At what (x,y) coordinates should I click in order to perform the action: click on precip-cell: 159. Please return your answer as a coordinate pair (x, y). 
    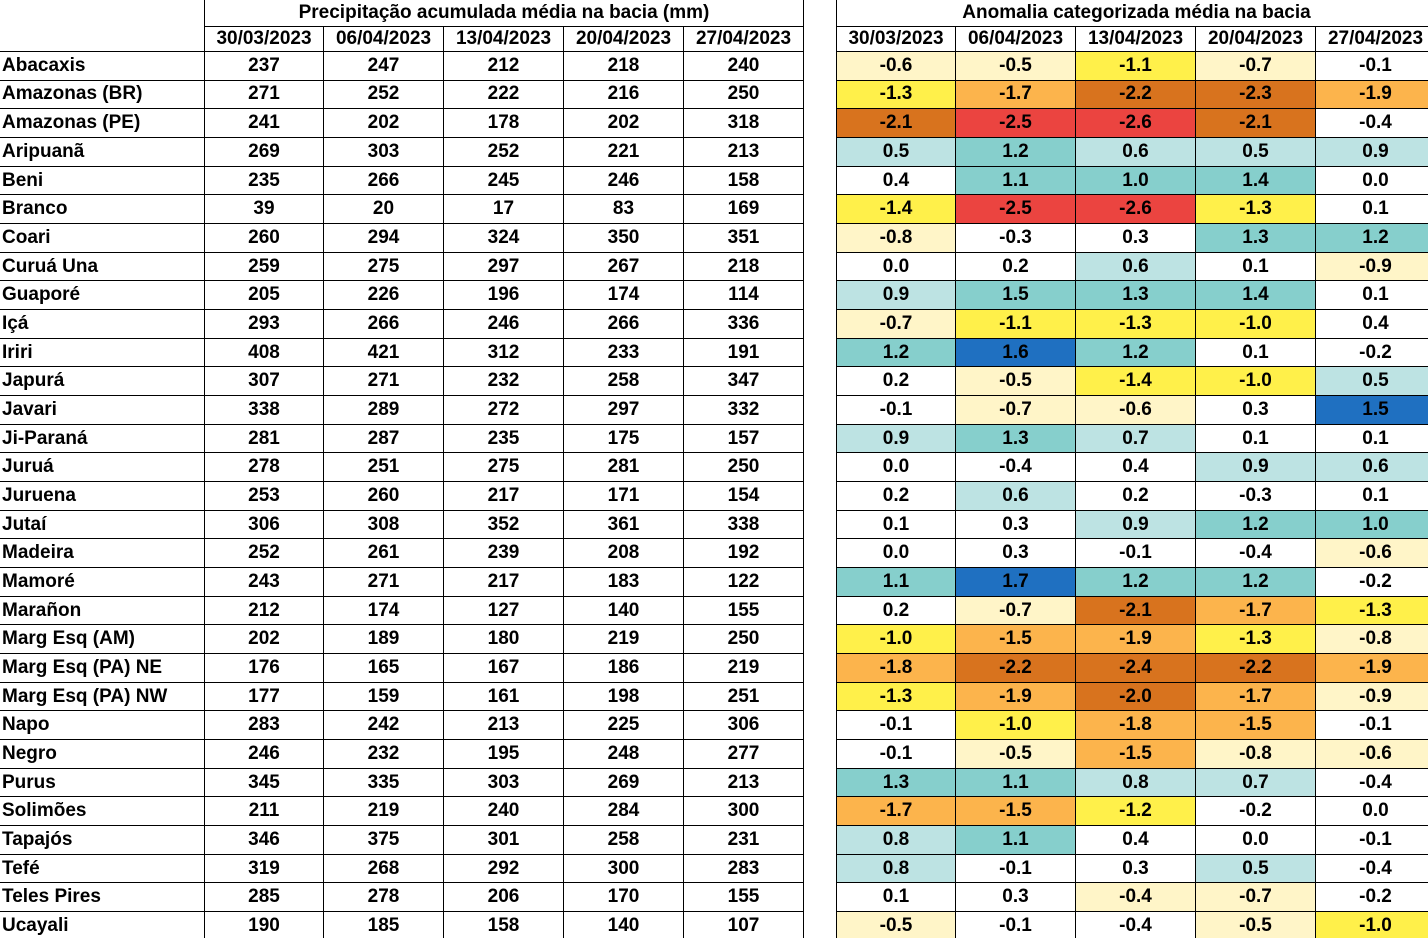
    Looking at the image, I should click on (384, 697).